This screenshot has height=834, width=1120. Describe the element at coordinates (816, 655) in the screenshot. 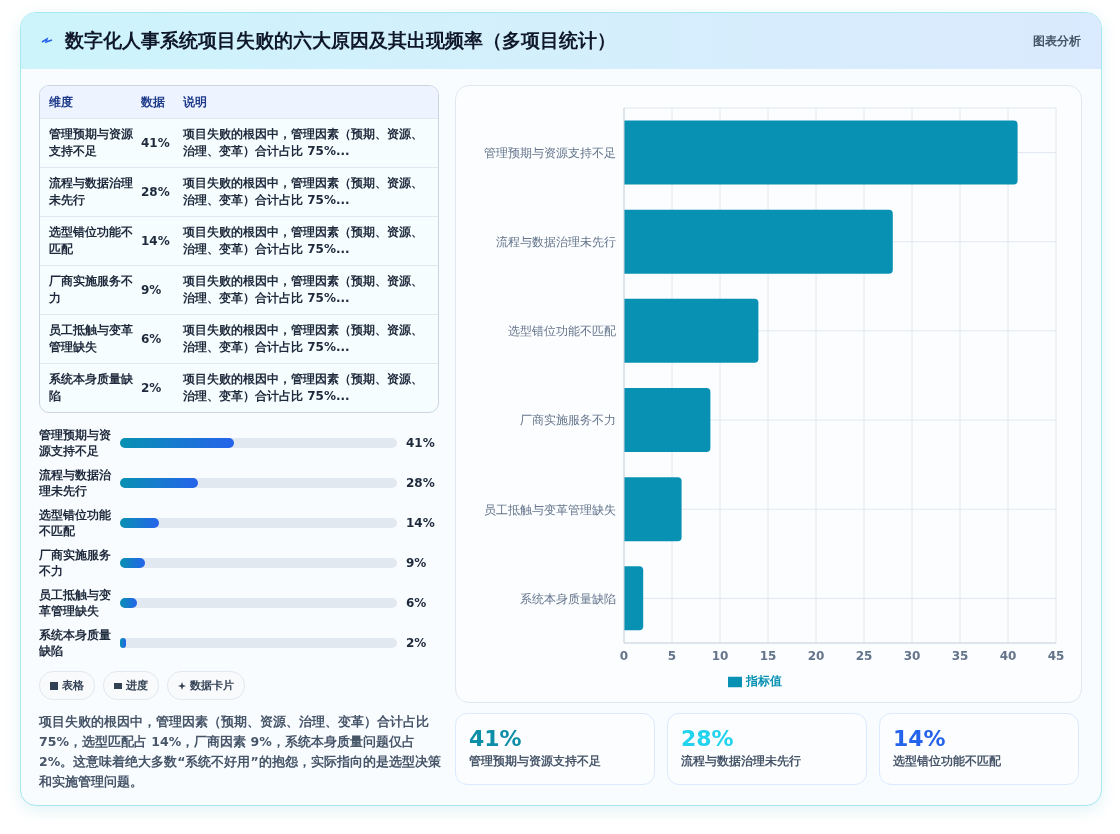

I see `x-tick-label: 20` at that location.